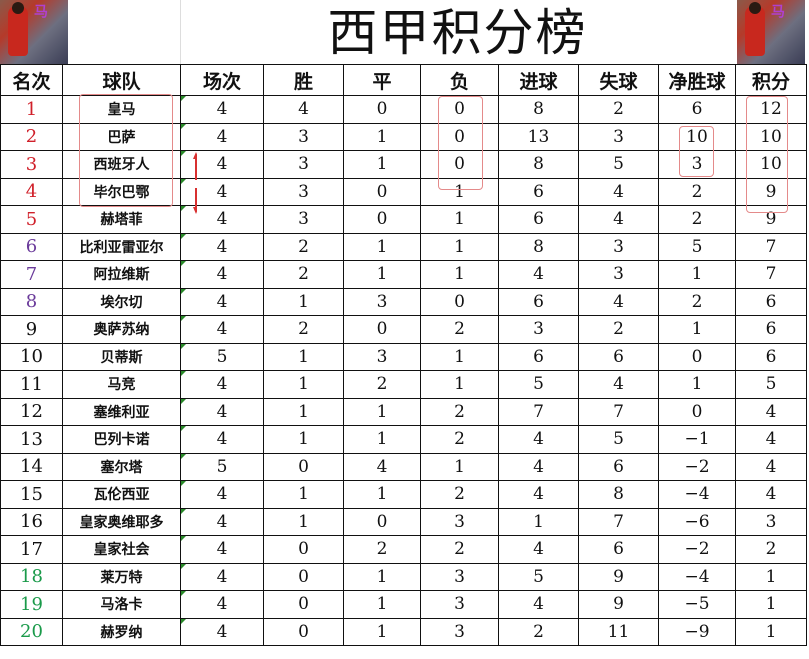 This screenshot has height=659, width=809. What do you see at coordinates (31, 329) in the screenshot?
I see `rank-cell: 9` at bounding box center [31, 329].